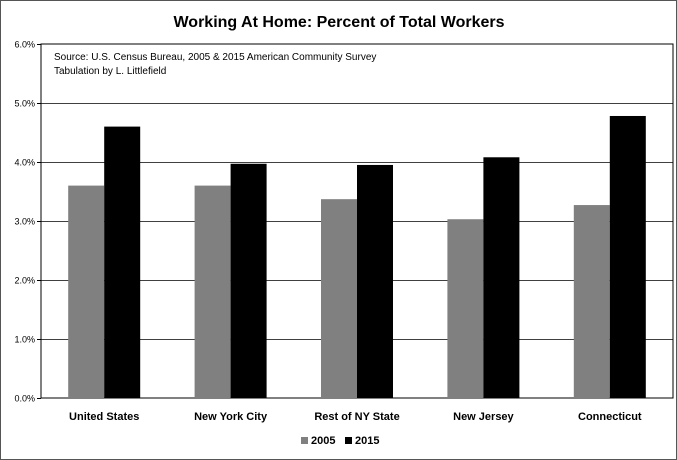 Image resolution: width=677 pixels, height=460 pixels. Describe the element at coordinates (24, 163) in the screenshot. I see `y-tick-label: 4.0%` at that location.